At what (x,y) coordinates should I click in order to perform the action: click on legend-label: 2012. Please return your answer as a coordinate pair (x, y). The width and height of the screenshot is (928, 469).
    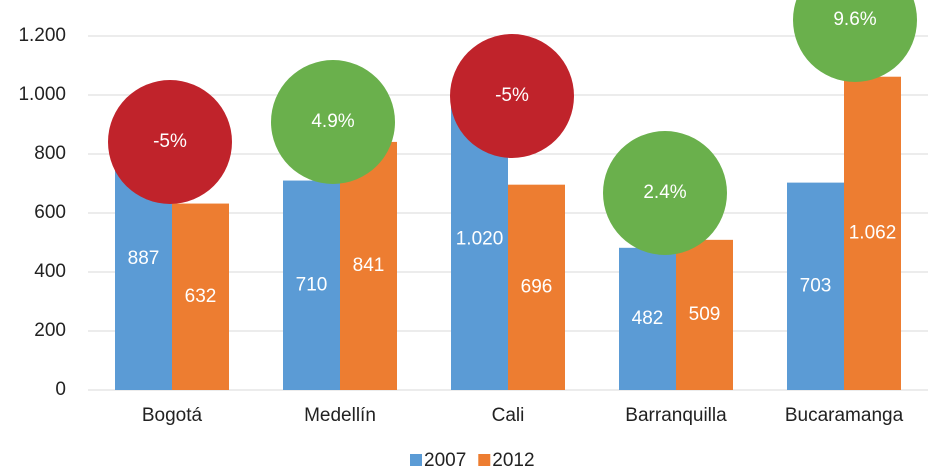
    Looking at the image, I should click on (513, 459).